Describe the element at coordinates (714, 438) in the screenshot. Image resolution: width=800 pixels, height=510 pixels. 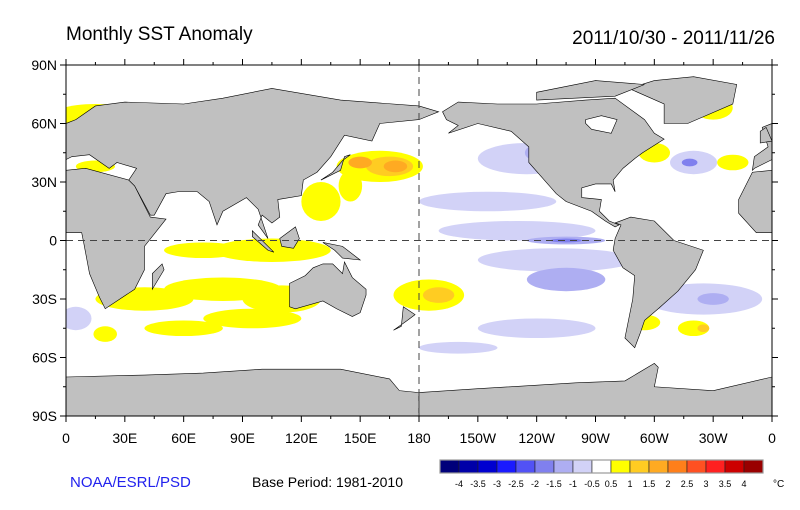
I see `lon-label: 30W` at that location.